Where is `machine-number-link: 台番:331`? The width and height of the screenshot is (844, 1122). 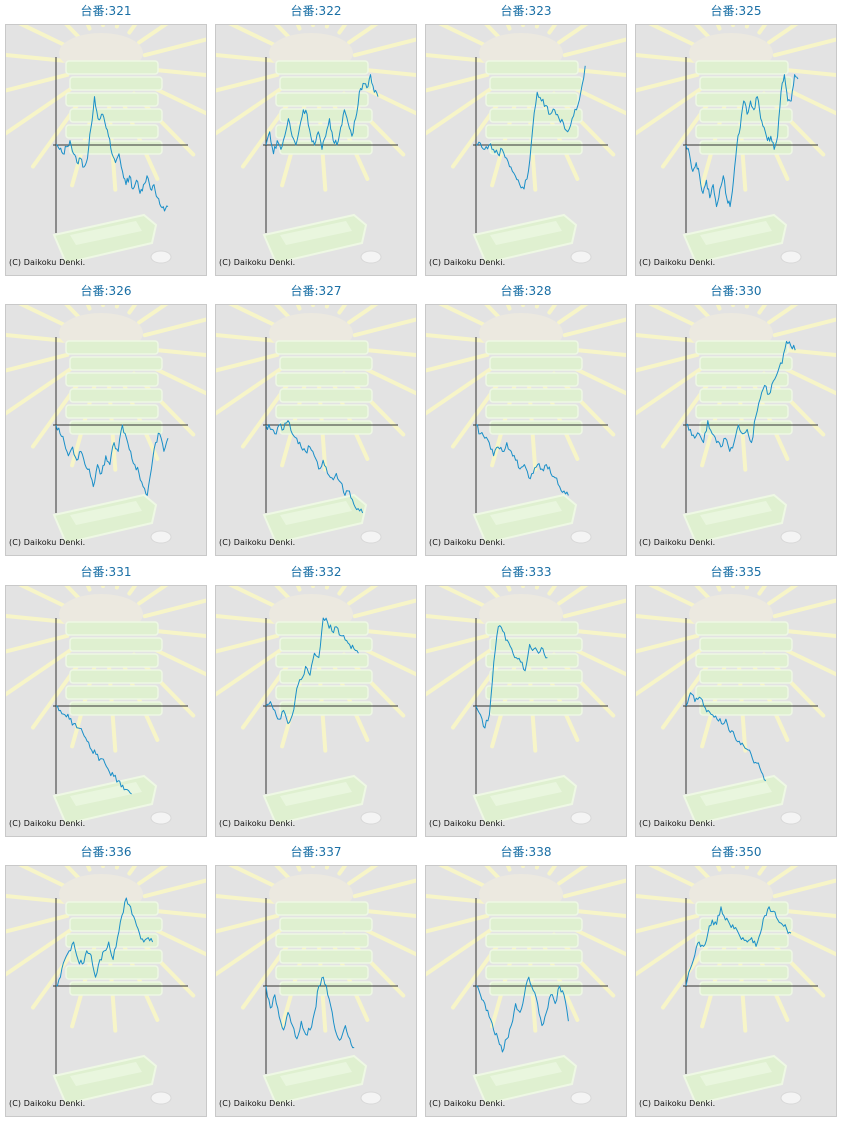 machine-number-link: 台番:331 is located at coordinates (106, 572).